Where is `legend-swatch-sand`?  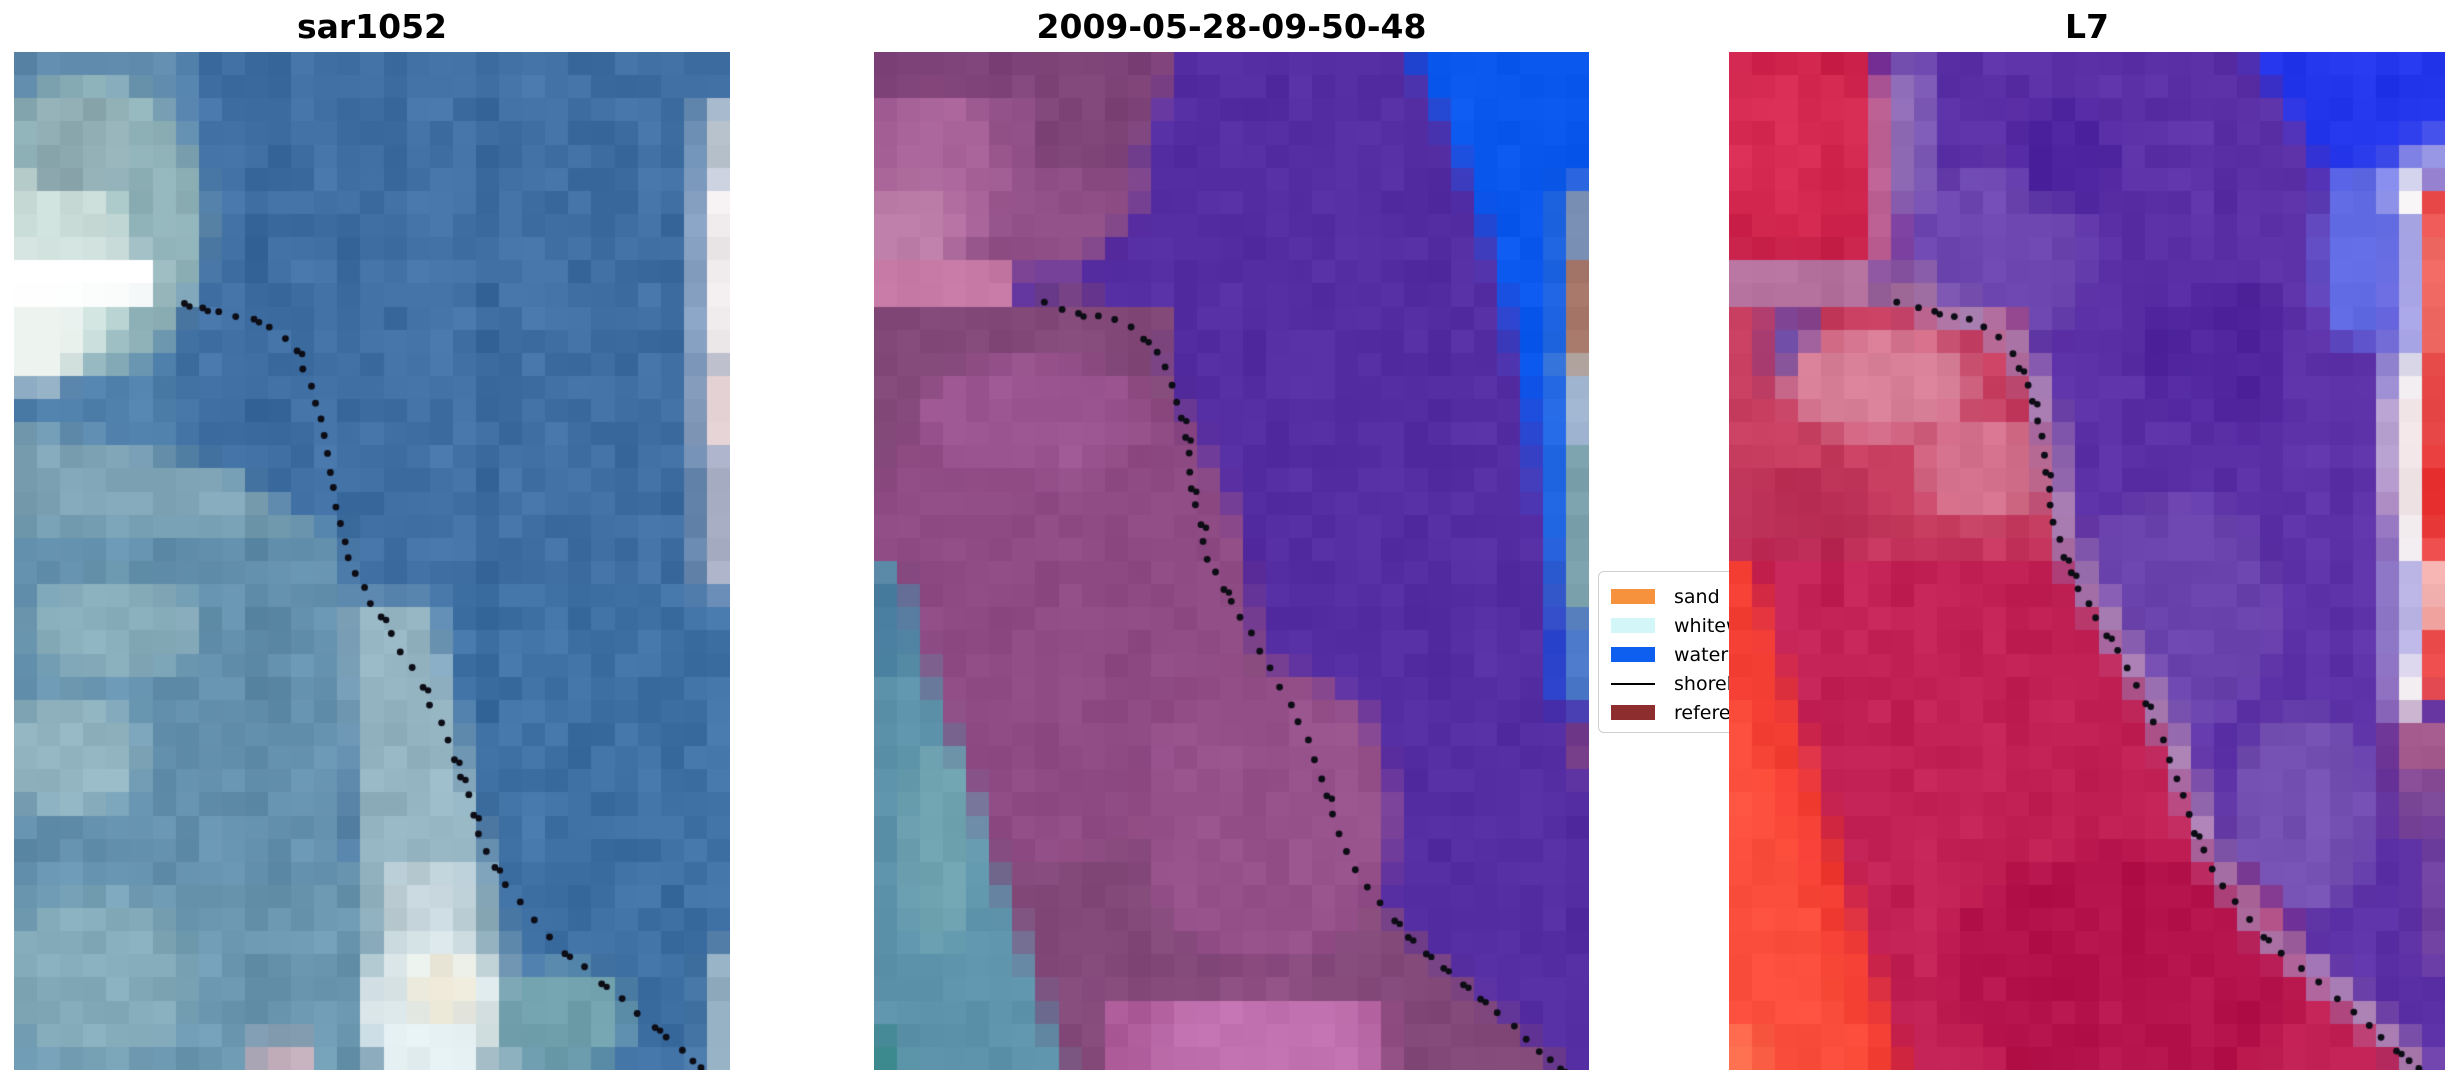
legend-swatch-sand is located at coordinates (1633, 596).